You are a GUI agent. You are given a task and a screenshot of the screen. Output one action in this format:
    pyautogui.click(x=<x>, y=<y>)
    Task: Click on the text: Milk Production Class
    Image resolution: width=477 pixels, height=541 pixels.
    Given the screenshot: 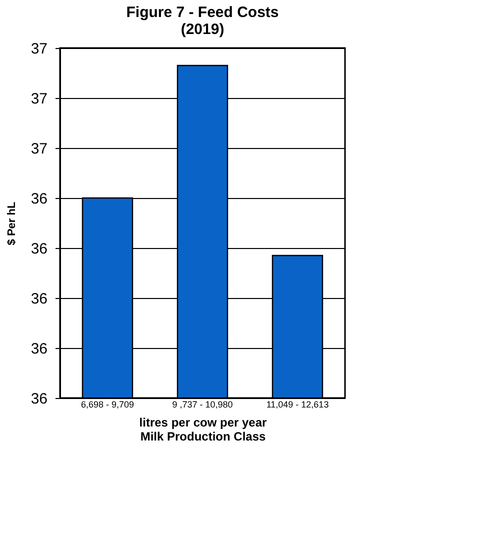 What is the action you would take?
    pyautogui.click(x=203, y=437)
    